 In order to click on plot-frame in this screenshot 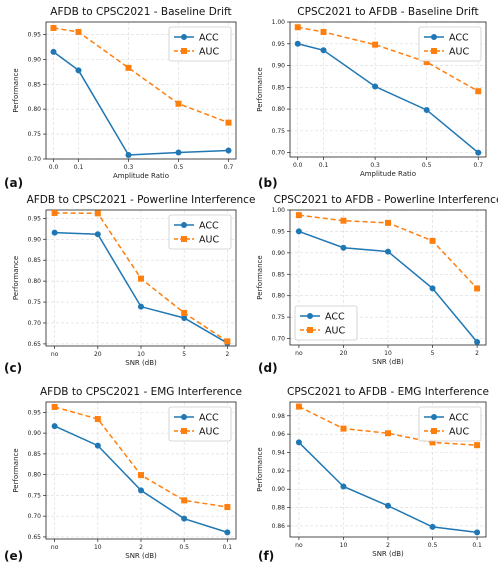, I will do `click(141, 90)`.